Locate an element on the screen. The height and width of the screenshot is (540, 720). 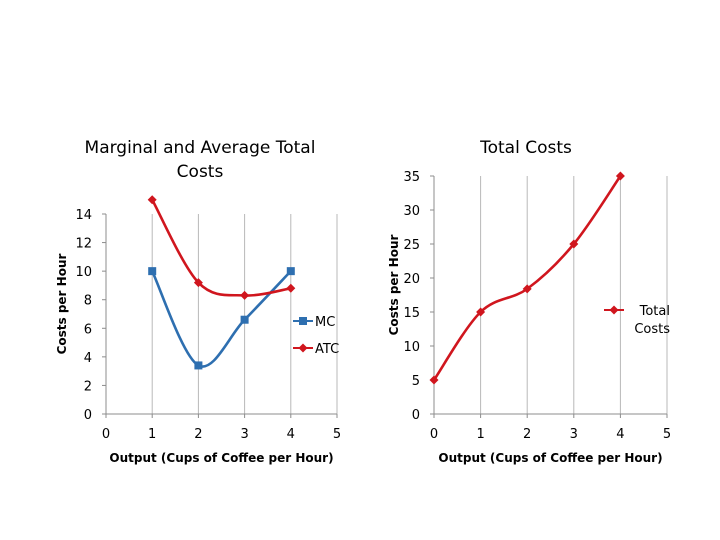
y-tick-label: 12 is located at coordinates (83, 244).